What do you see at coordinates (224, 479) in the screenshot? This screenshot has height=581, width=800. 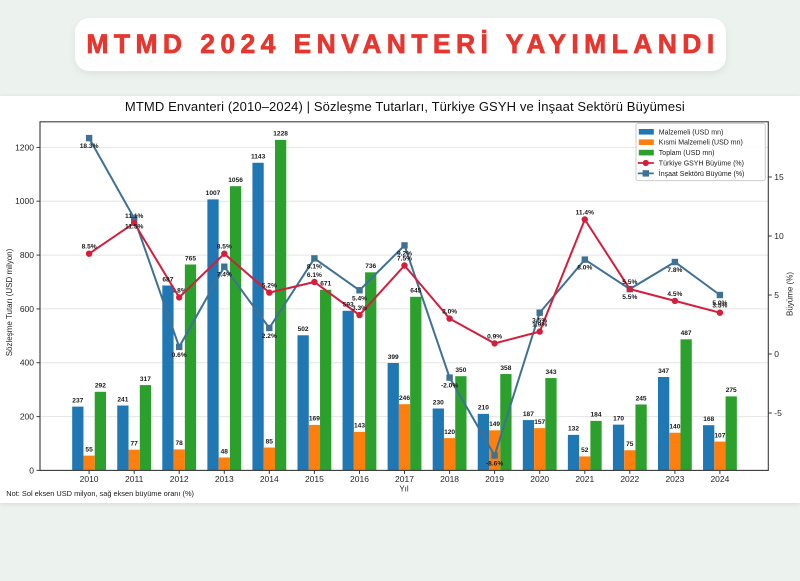 I see `svg-text: 2013` at bounding box center [224, 479].